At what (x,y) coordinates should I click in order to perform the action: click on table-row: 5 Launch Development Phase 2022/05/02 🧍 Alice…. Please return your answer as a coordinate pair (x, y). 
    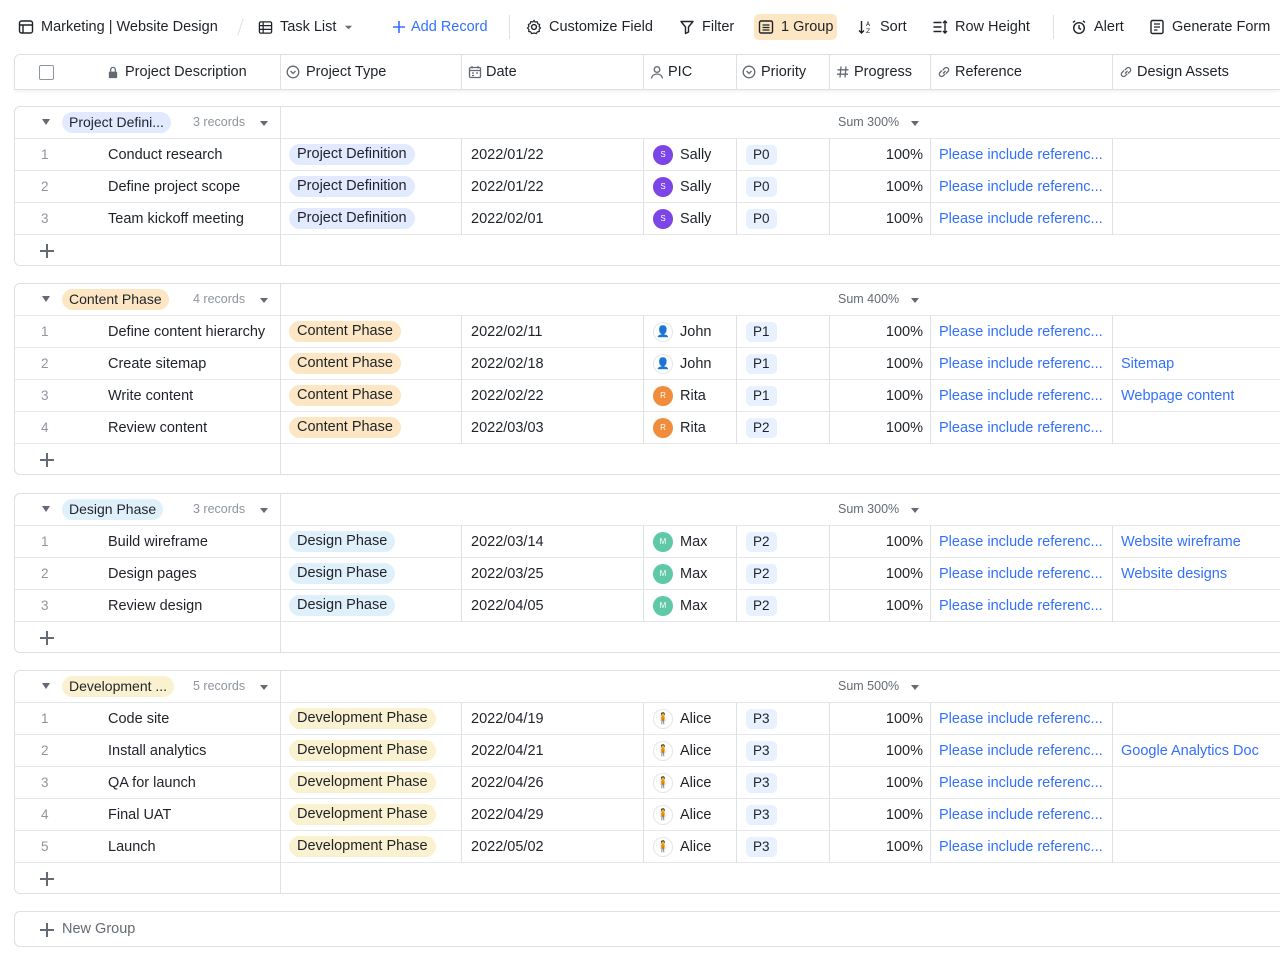
    Looking at the image, I should click on (647, 847).